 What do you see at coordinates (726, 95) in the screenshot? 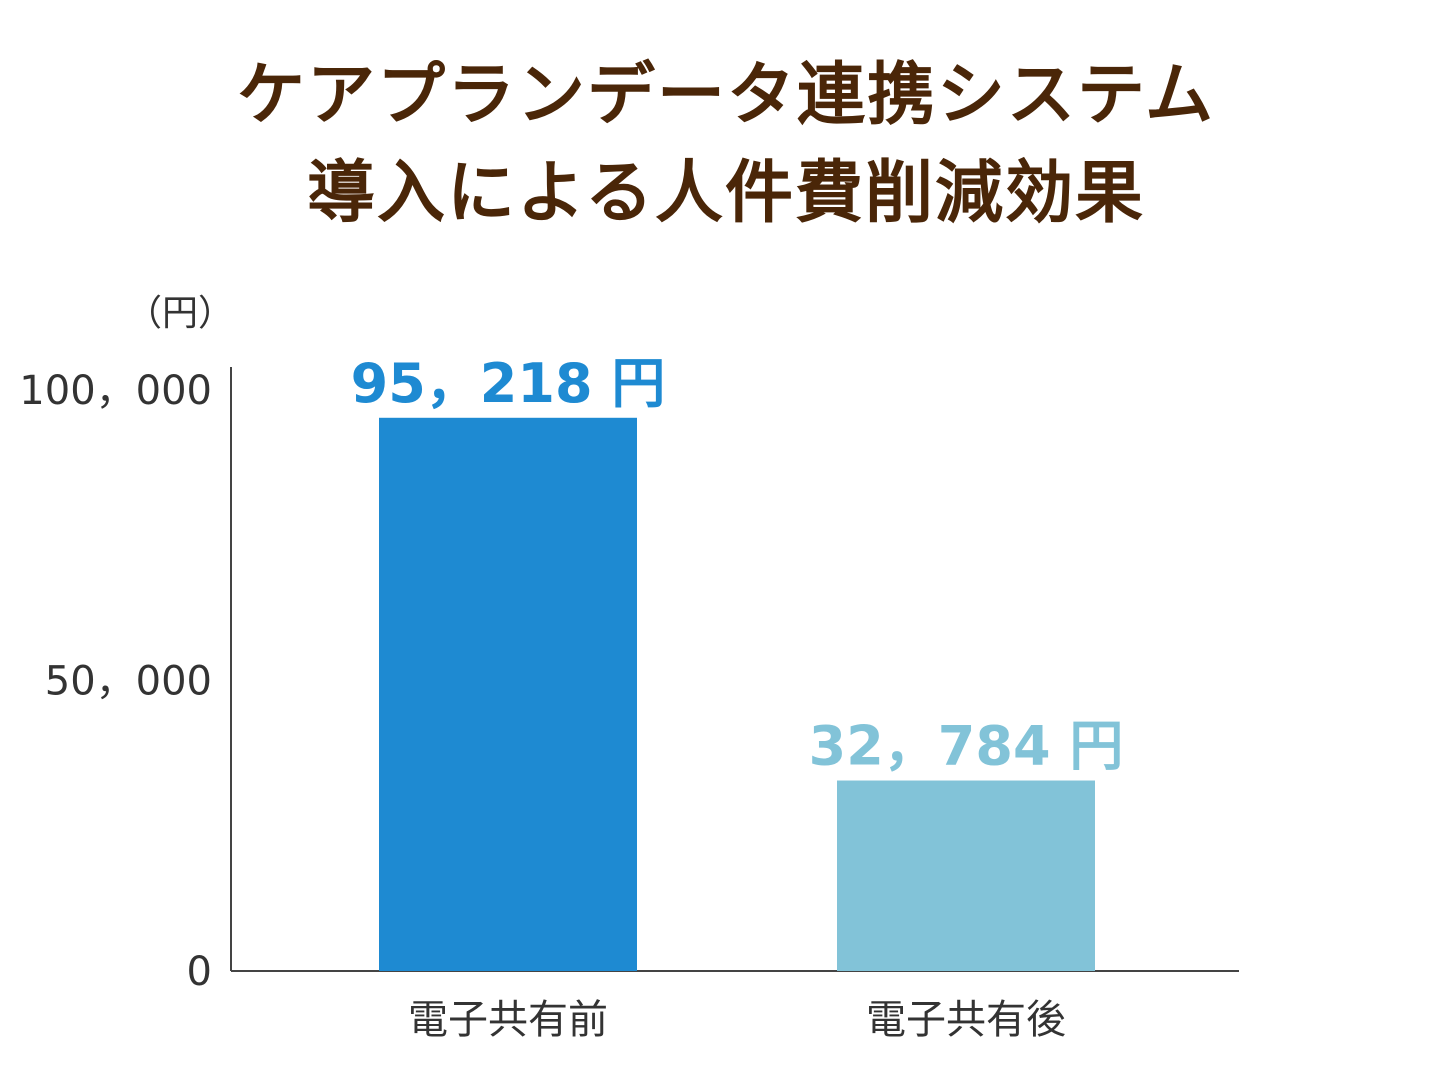
I see `chart-title-line-1: ケアプランデータ連携システム` at bounding box center [726, 95].